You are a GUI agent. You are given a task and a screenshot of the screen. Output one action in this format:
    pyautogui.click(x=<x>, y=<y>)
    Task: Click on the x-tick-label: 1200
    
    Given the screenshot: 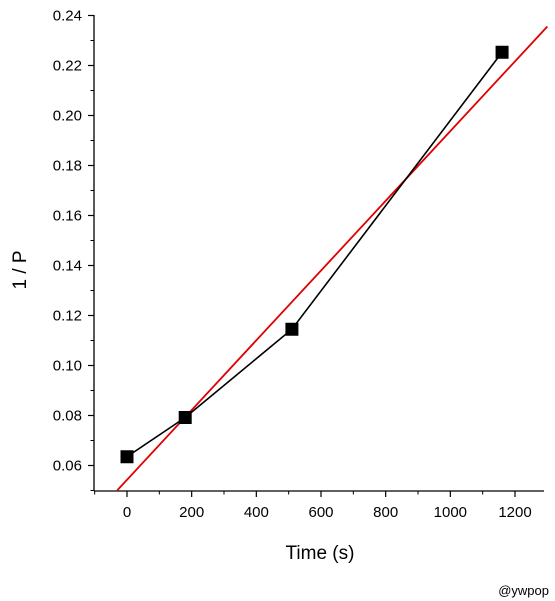 What is the action you would take?
    pyautogui.click(x=514, y=512)
    